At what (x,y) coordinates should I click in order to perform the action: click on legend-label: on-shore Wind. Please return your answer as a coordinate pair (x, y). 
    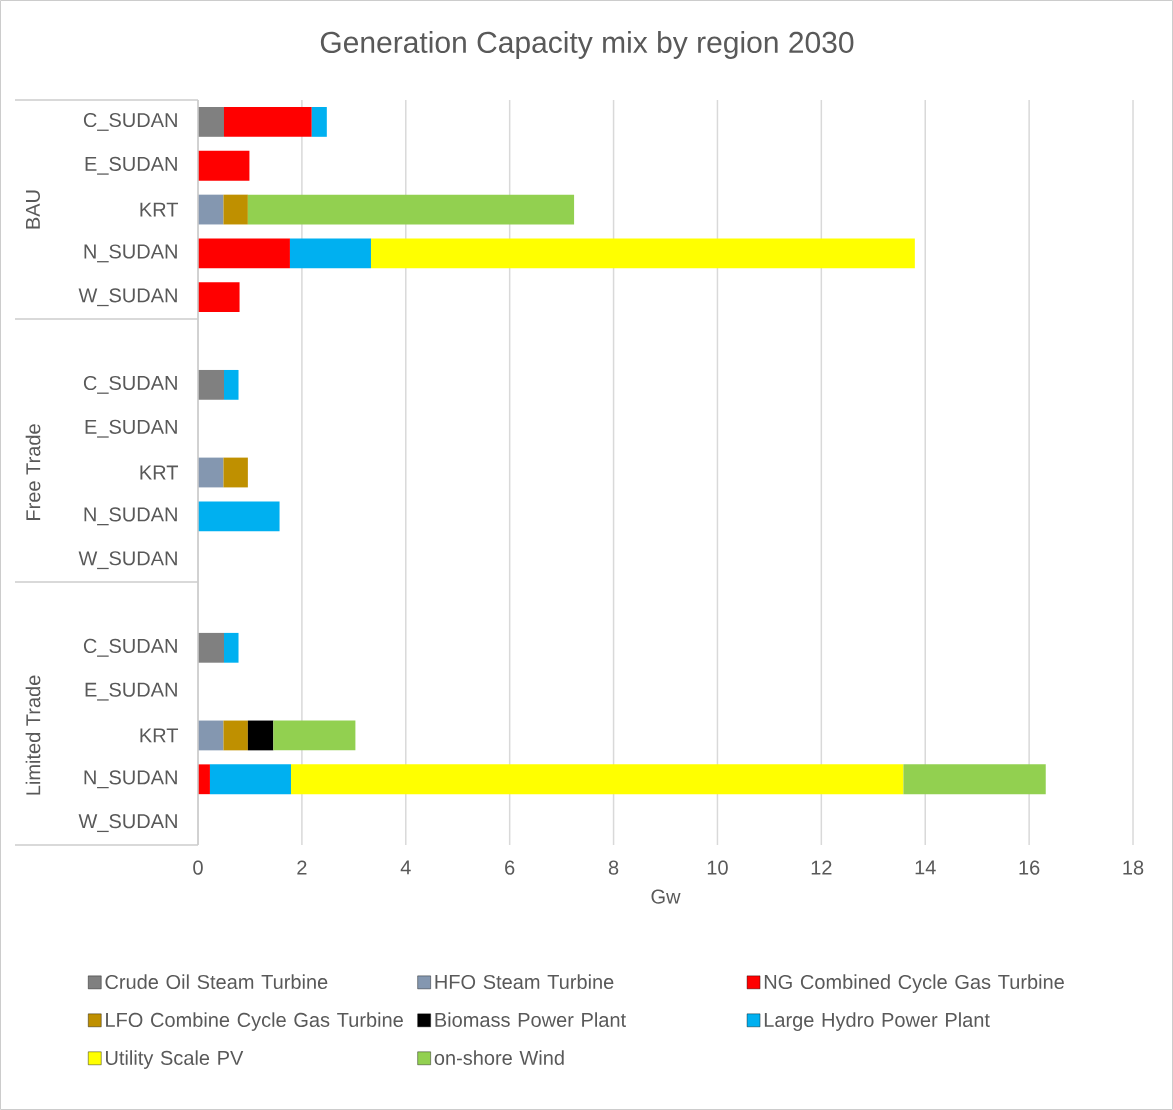
    Looking at the image, I should click on (499, 1057).